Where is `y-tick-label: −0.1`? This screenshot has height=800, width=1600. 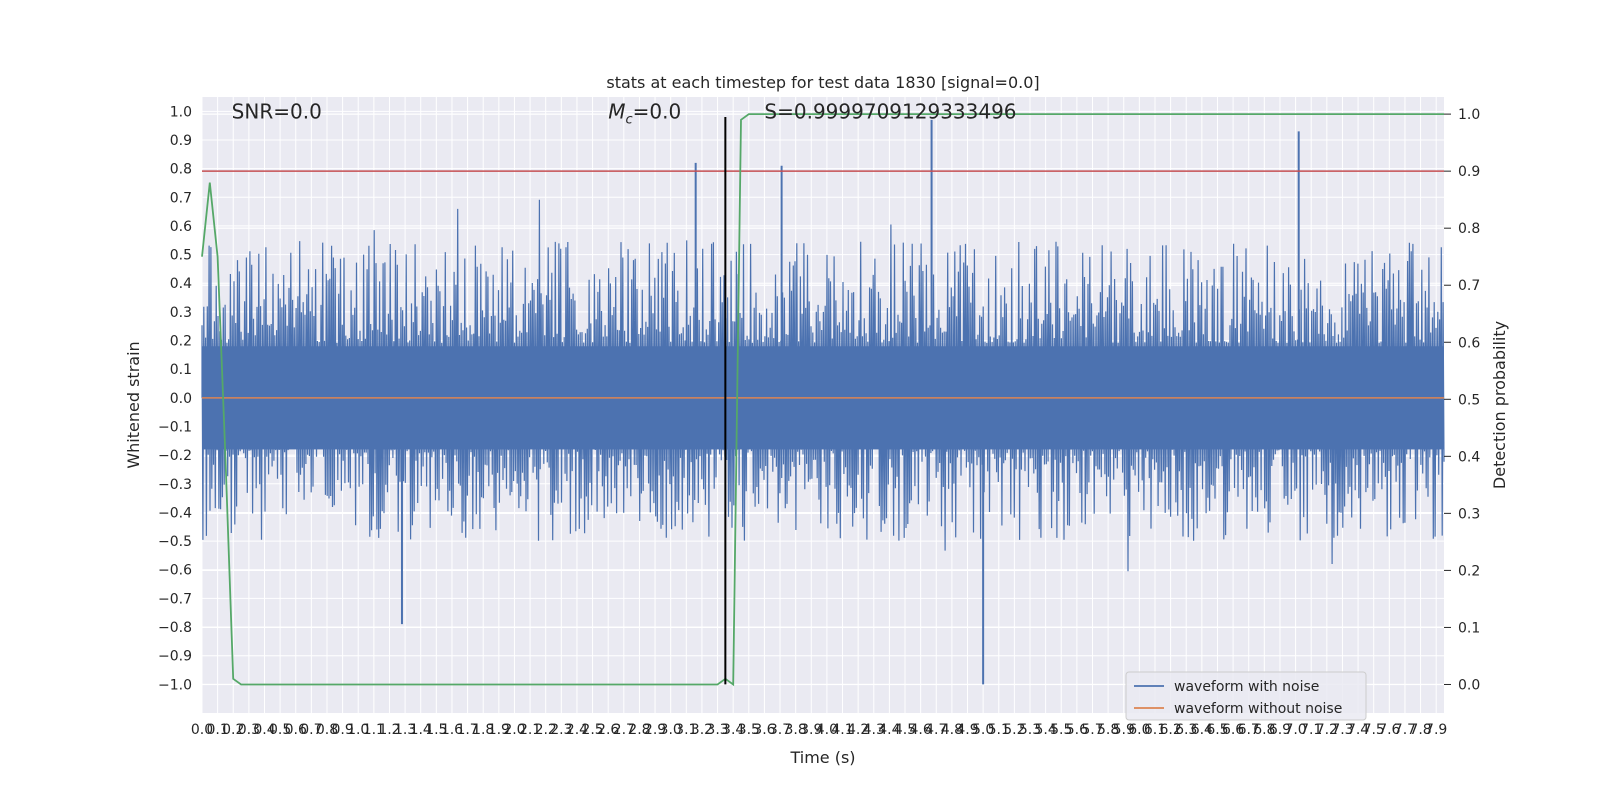
y-tick-label: −0.1 is located at coordinates (175, 427).